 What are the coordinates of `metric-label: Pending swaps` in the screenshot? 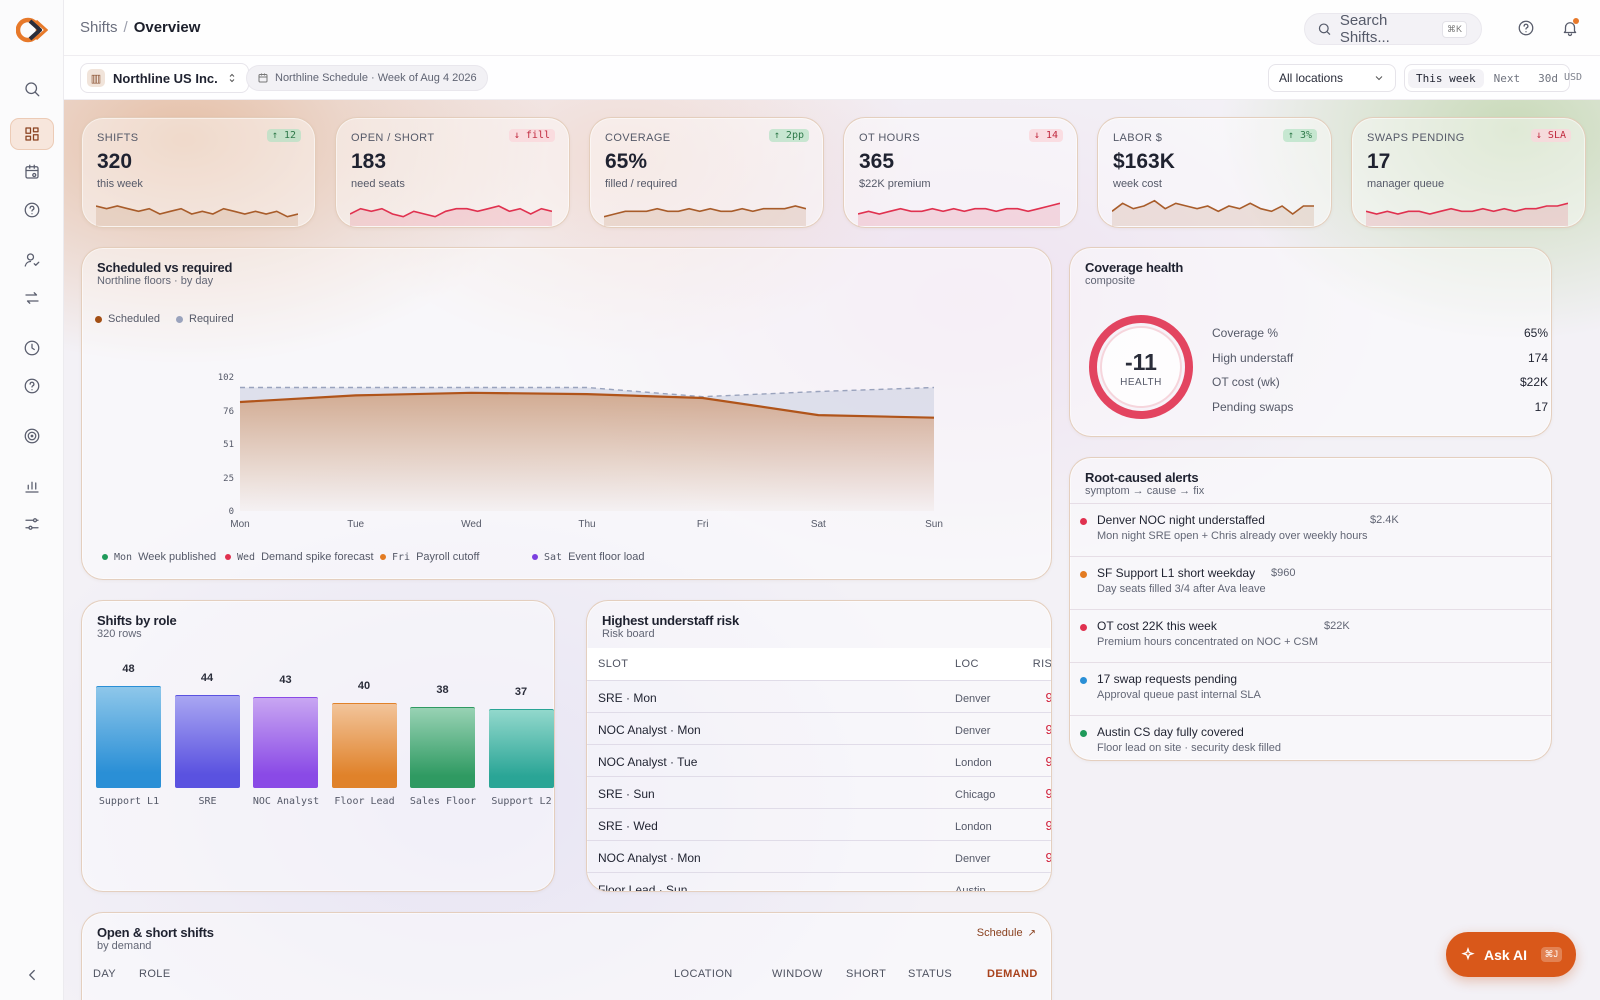 It's located at (1253, 406).